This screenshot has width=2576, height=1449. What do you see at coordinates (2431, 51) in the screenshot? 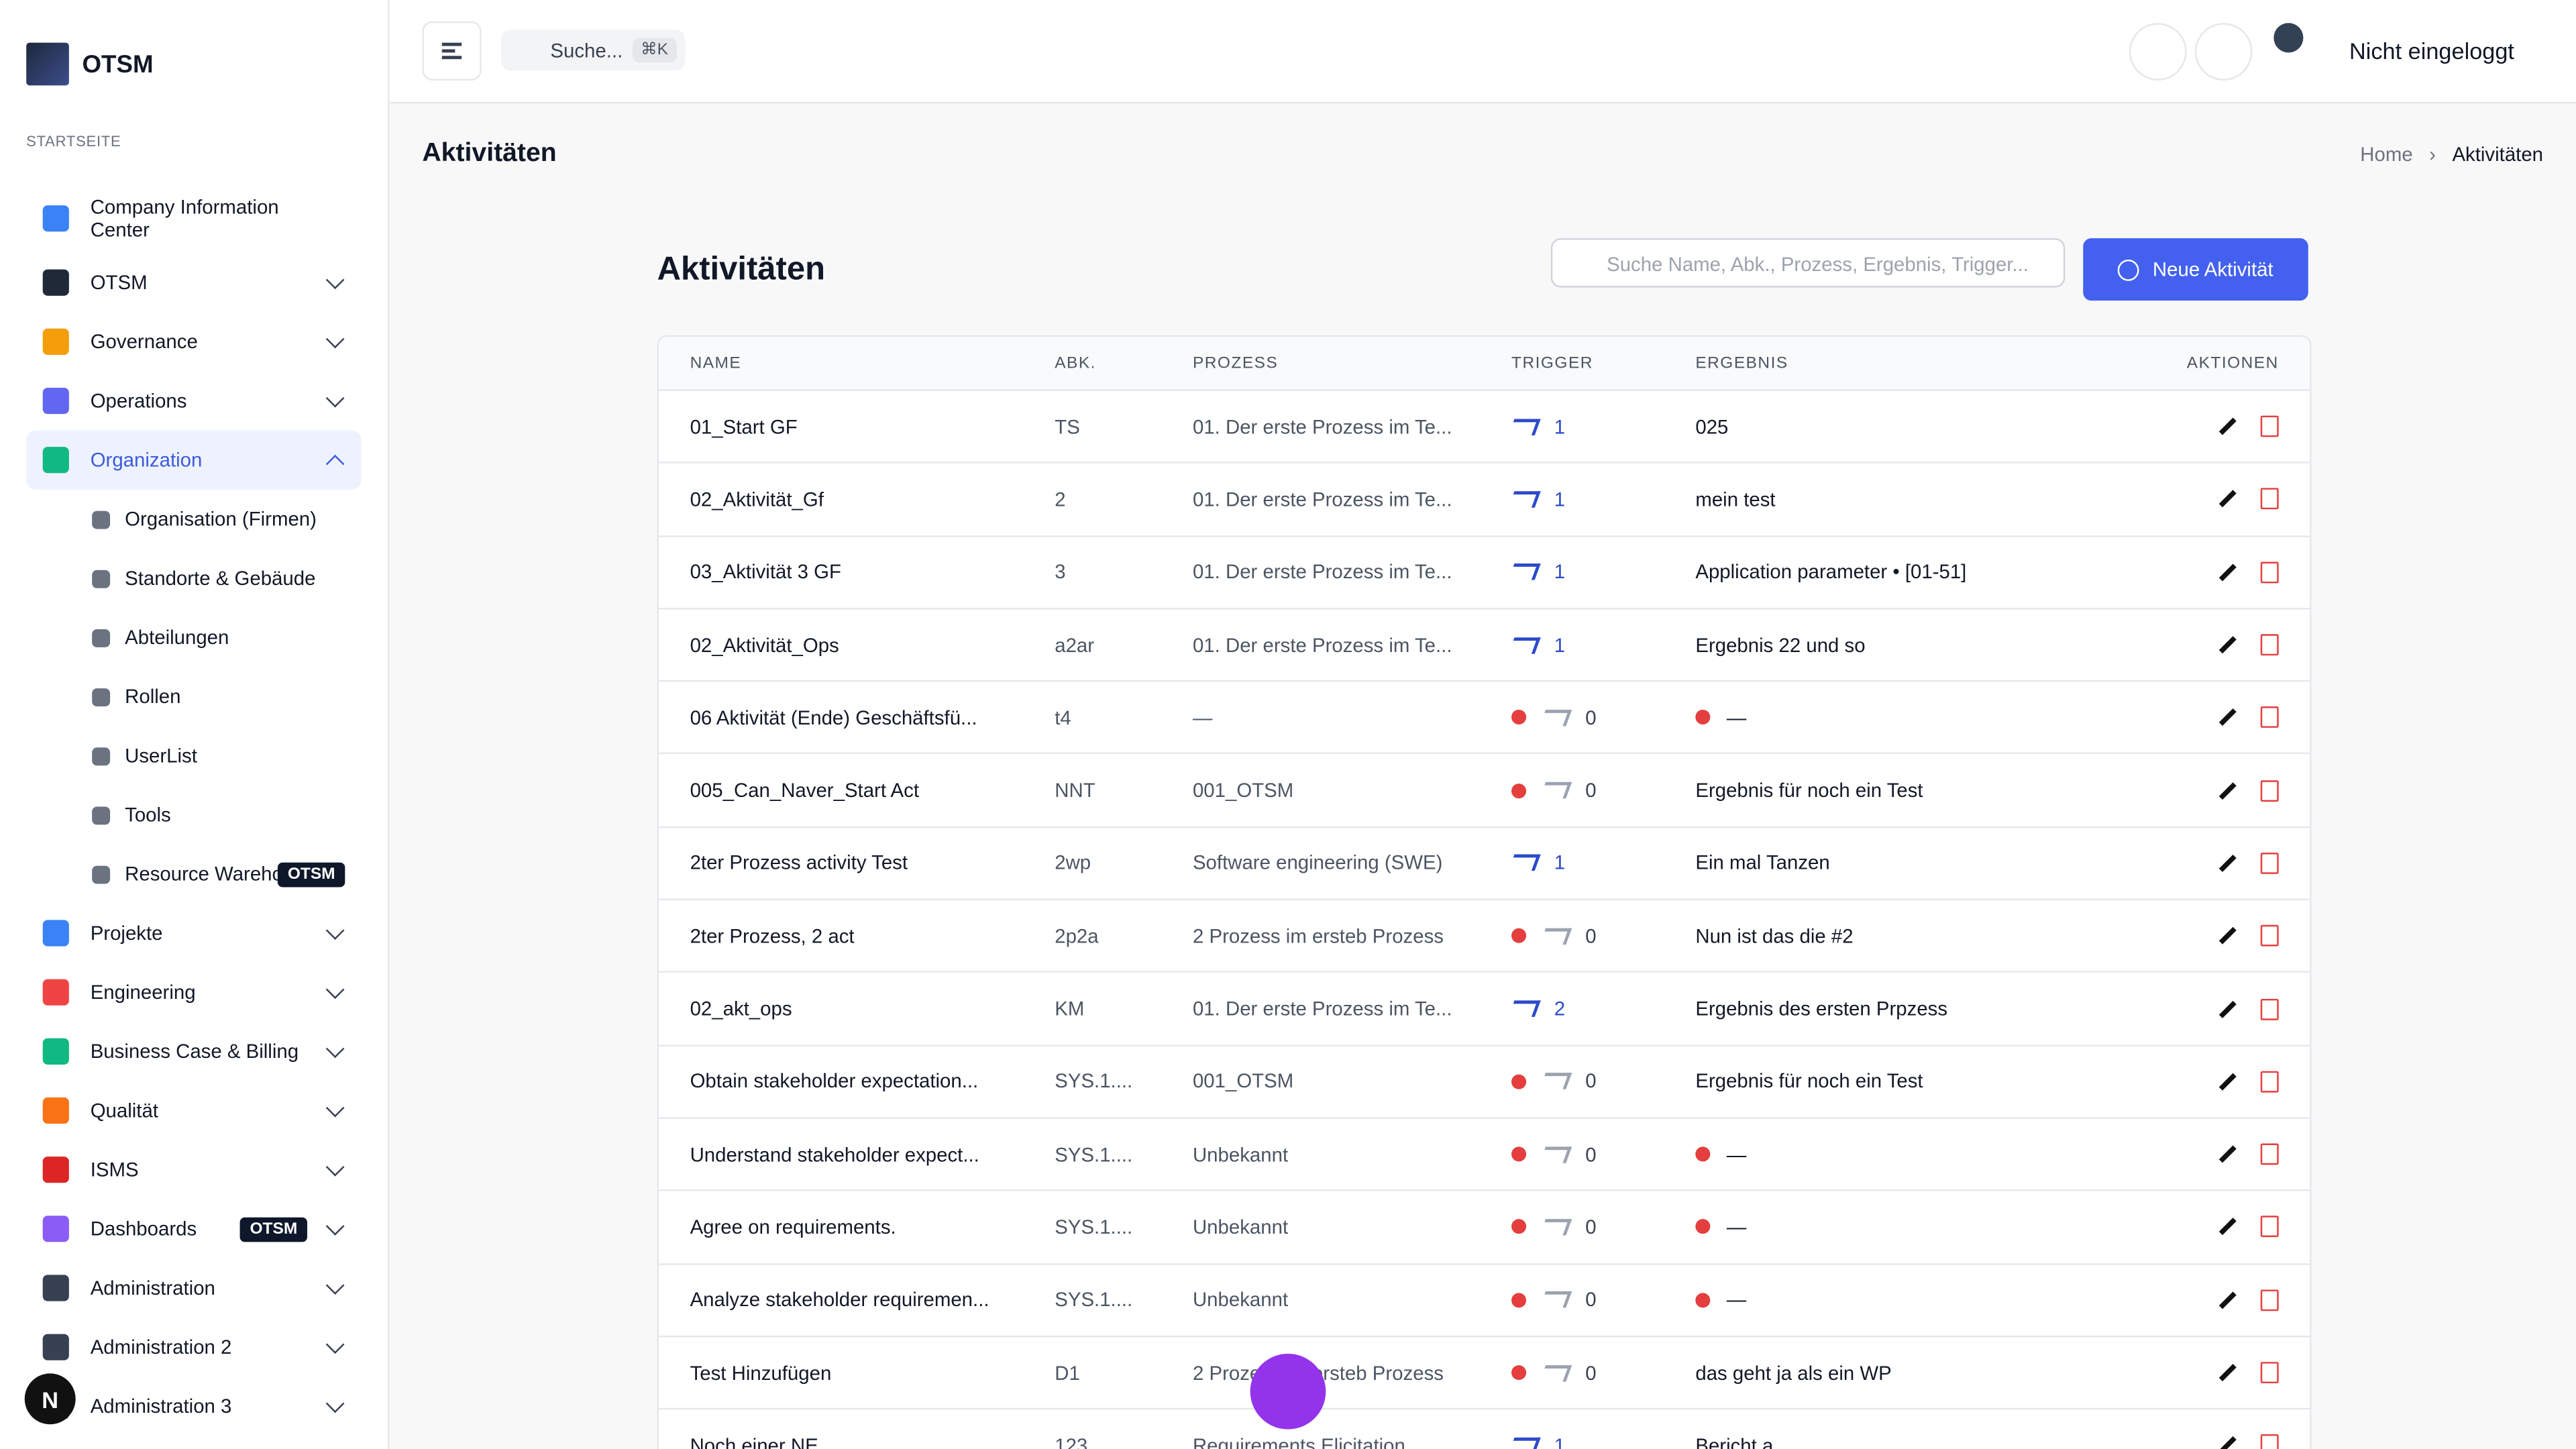
I see `user-menu: Nicht eingeloggt` at bounding box center [2431, 51].